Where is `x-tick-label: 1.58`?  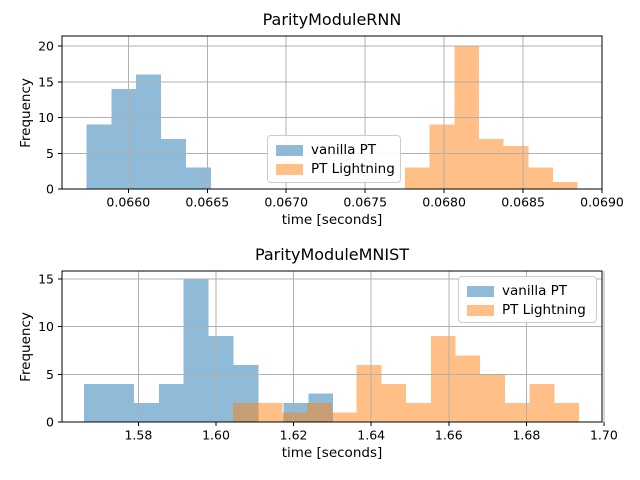
x-tick-label: 1.58 is located at coordinates (138, 435).